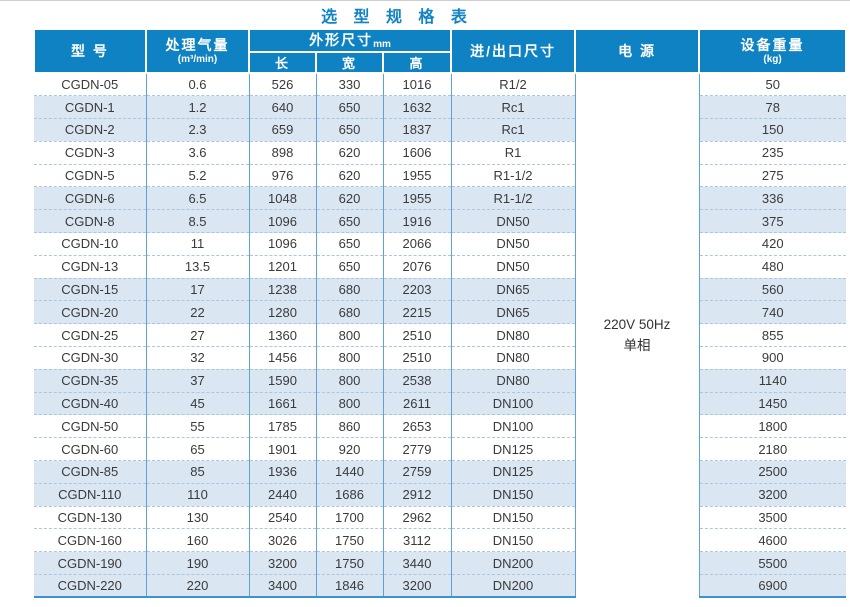 The image size is (850, 607). I want to click on table-row: CGDN-50 55 1785 860 2653 DN100 1800, so click(440, 426).